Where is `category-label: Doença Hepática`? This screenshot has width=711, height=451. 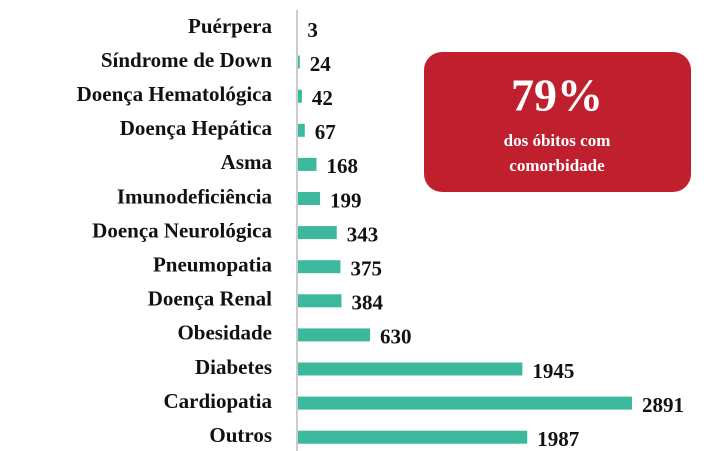 category-label: Doença Hepática is located at coordinates (196, 128).